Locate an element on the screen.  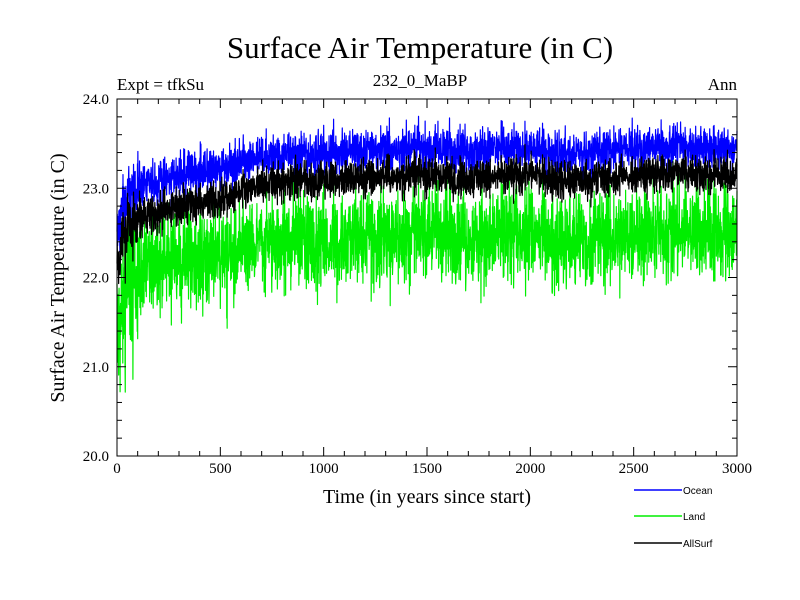
chart-subtitle: 232_0_MaBP is located at coordinates (420, 80).